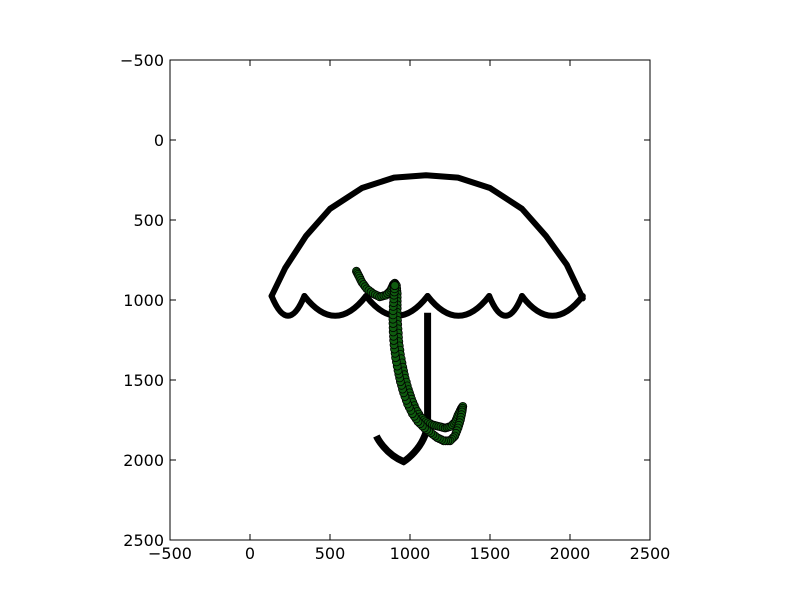 This screenshot has width=800, height=600. Describe the element at coordinates (395, 286) in the screenshot. I see `scatter-point` at that location.